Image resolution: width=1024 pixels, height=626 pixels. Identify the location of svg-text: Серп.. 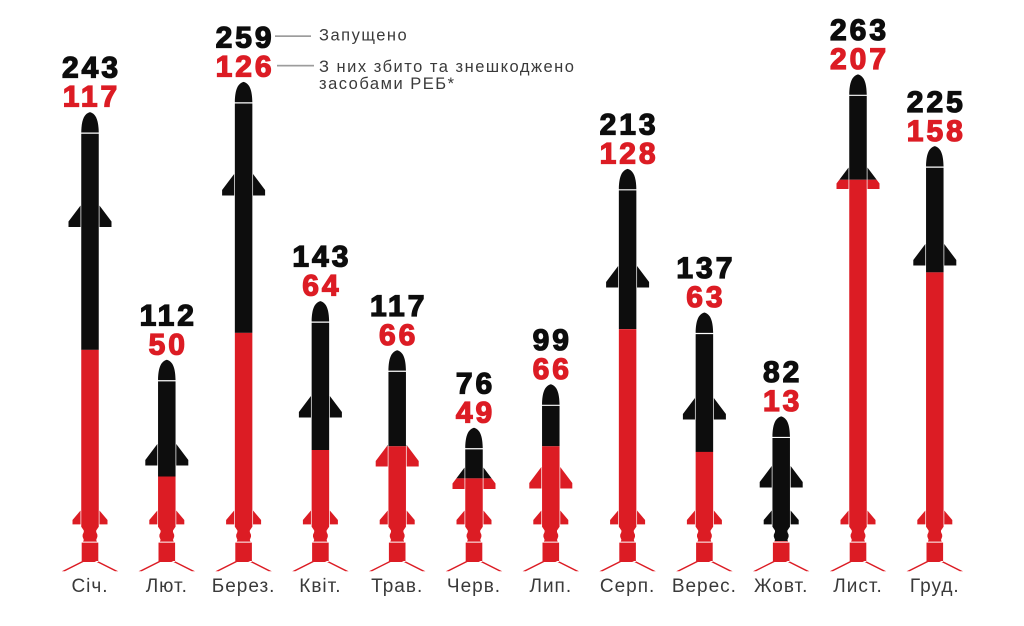
(627, 586).